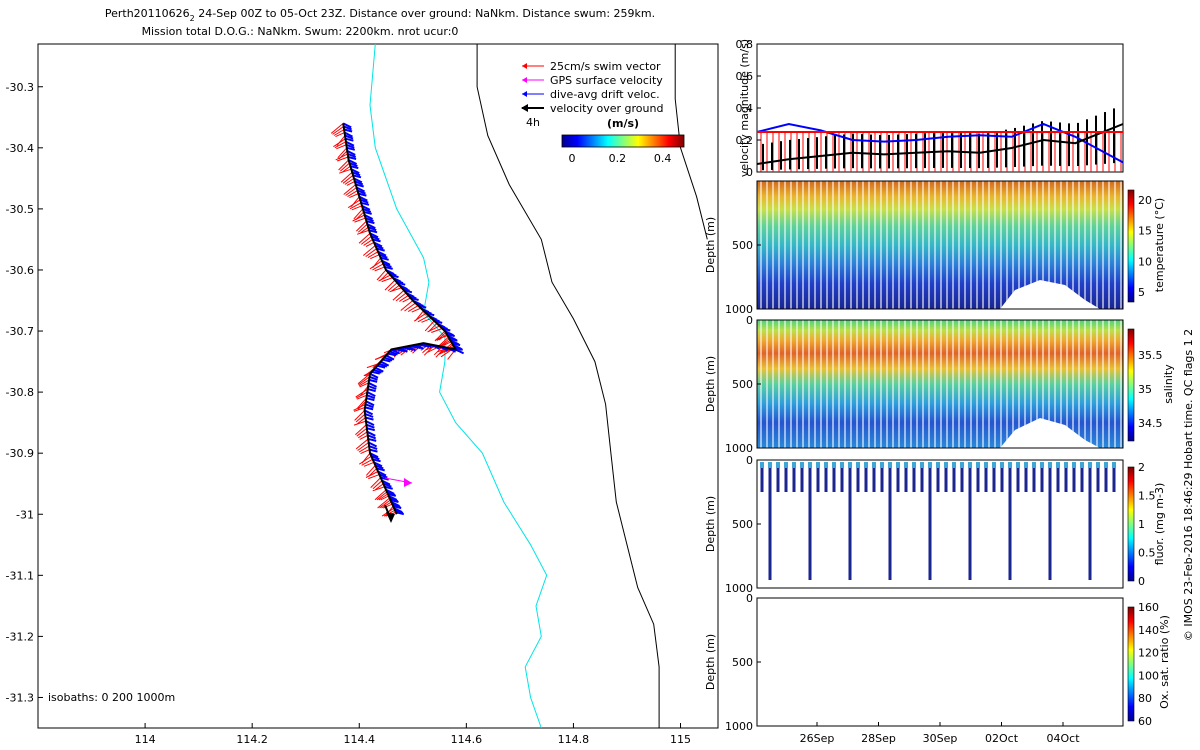 This screenshot has height=750, width=1200. What do you see at coordinates (390, 517) in the screenshot?
I see `ground-arrow-head` at bounding box center [390, 517].